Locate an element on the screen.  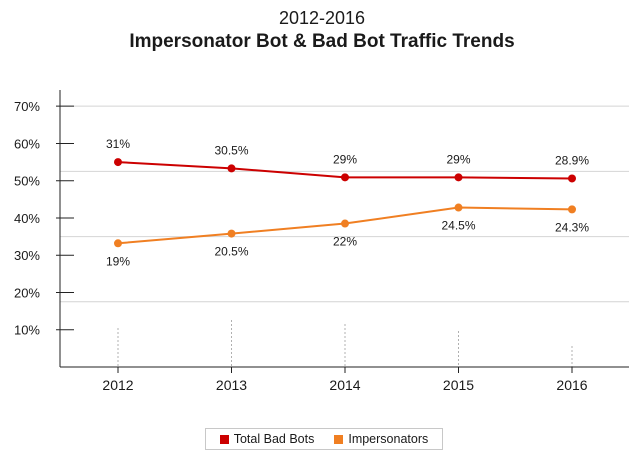
legend-label-total-bad-bots: Total Bad Bots is located at coordinates (274, 439).